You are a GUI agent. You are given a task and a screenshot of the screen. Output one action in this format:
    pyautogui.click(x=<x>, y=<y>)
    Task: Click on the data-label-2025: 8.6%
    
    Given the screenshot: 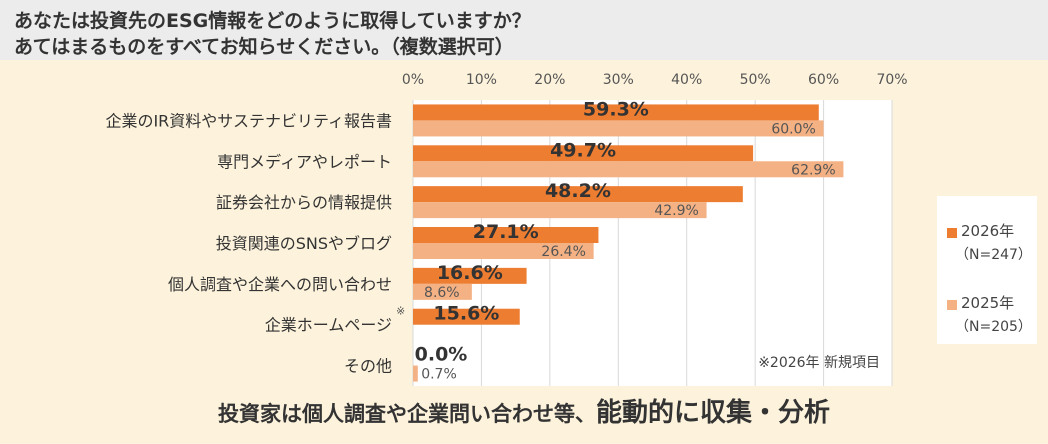 What is the action you would take?
    pyautogui.click(x=442, y=293)
    